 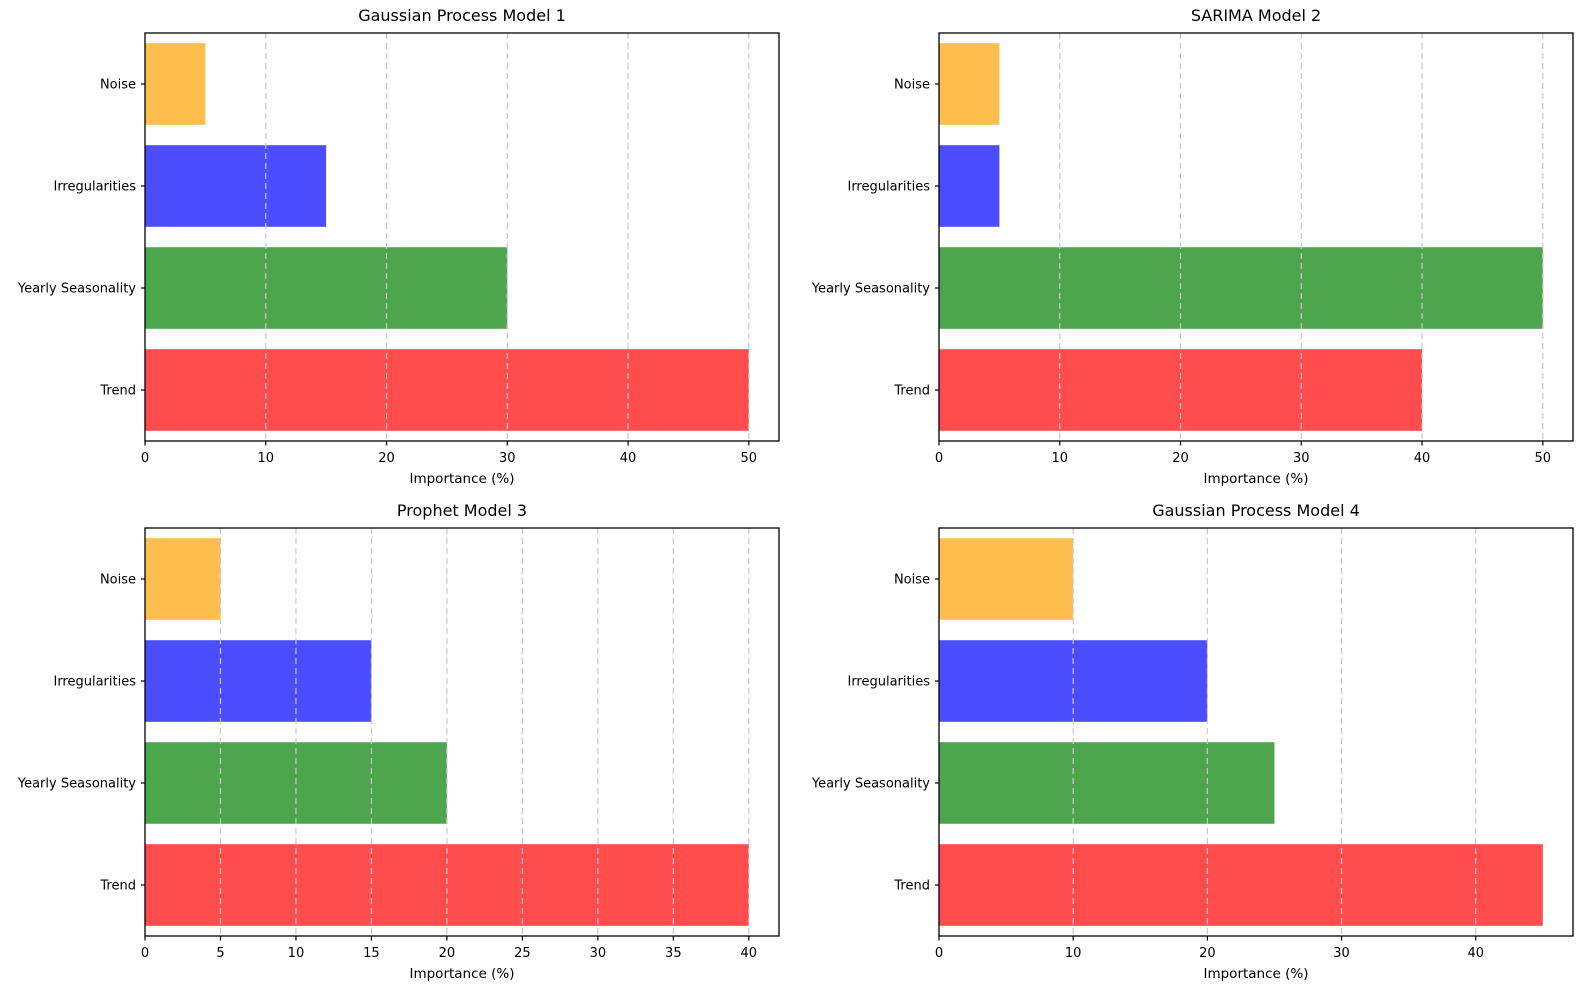 I want to click on chart-title: Gaussian Process Model 4, so click(x=1256, y=510).